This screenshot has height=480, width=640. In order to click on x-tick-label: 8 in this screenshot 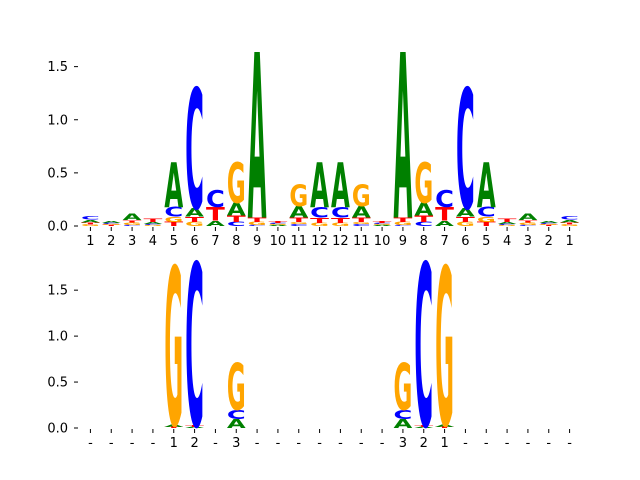, I will do `click(236, 241)`.